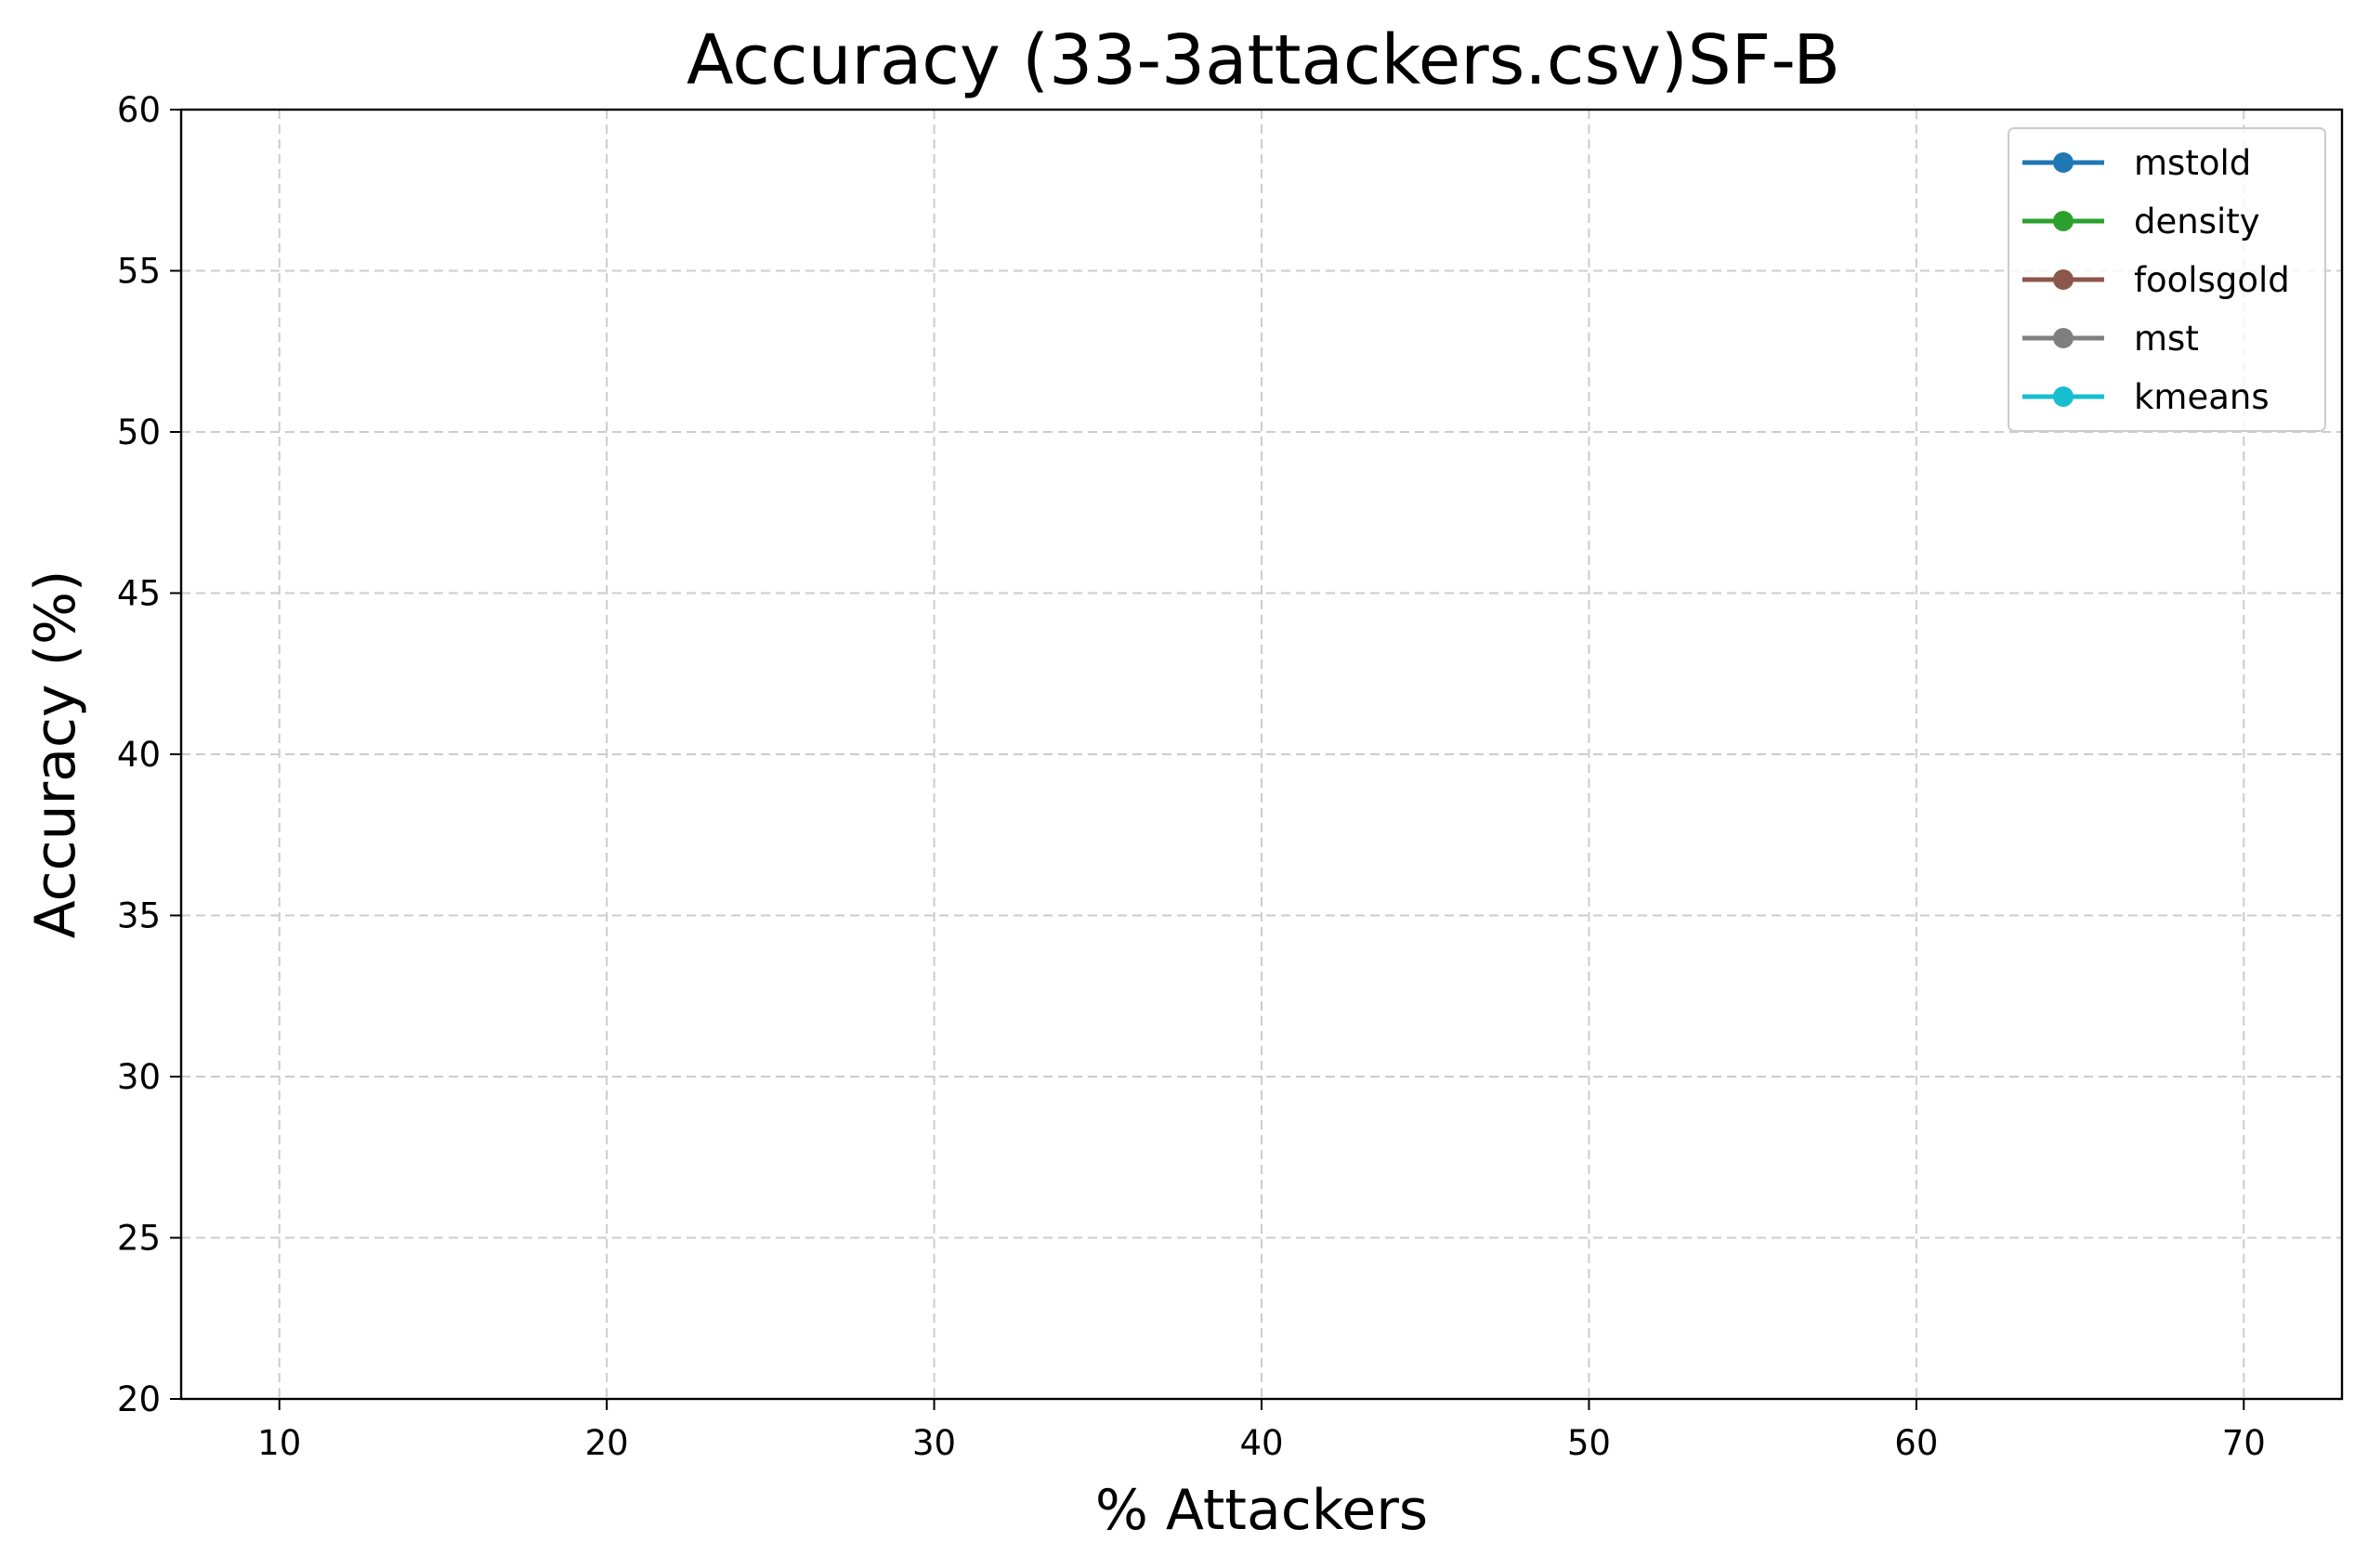 This screenshot has height=1568, width=2368. Describe the element at coordinates (934, 1443) in the screenshot. I see `x-tick-label: 30` at that location.